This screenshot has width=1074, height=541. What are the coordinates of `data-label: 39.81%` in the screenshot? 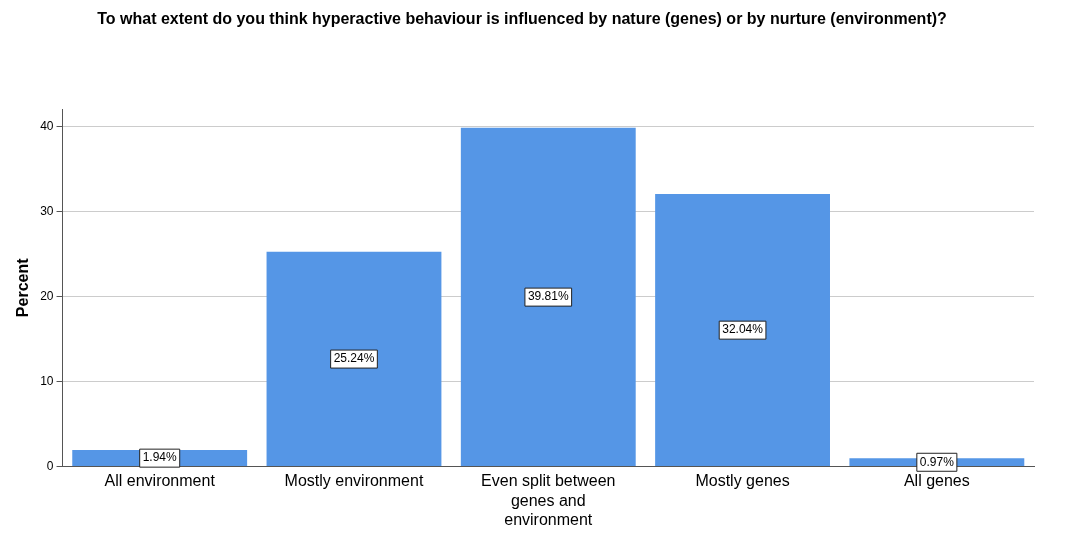 It's located at (548, 296).